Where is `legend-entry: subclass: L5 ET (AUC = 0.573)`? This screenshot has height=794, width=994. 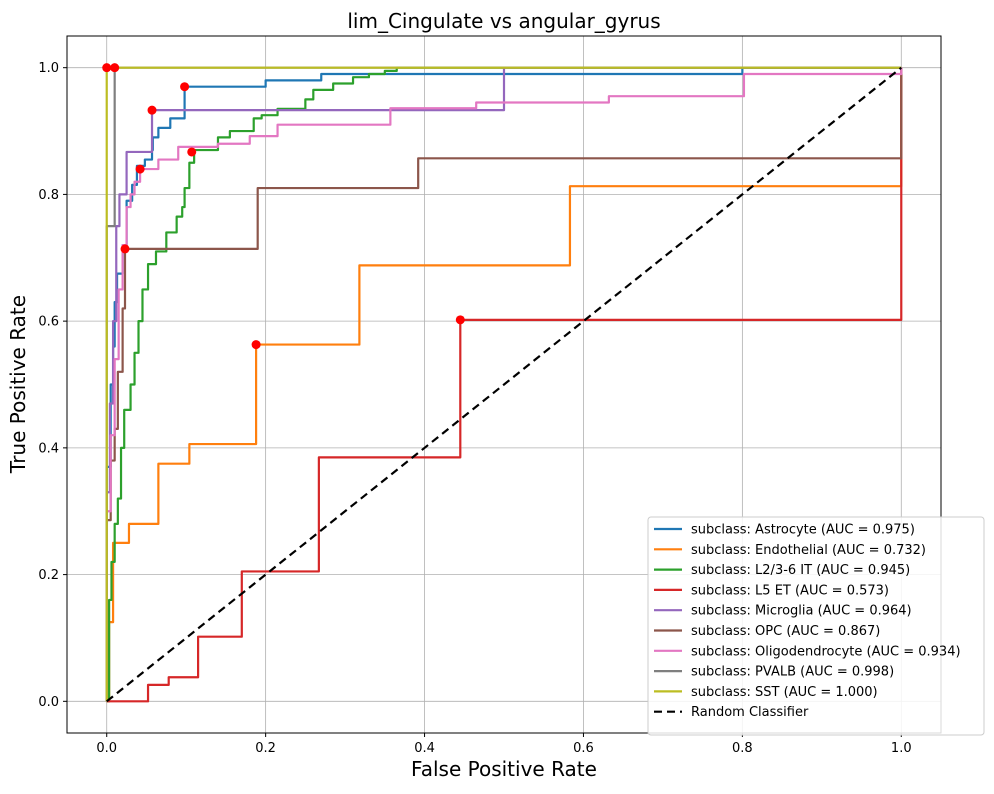 legend-entry: subclass: L5 ET (AUC = 0.573) is located at coordinates (790, 590).